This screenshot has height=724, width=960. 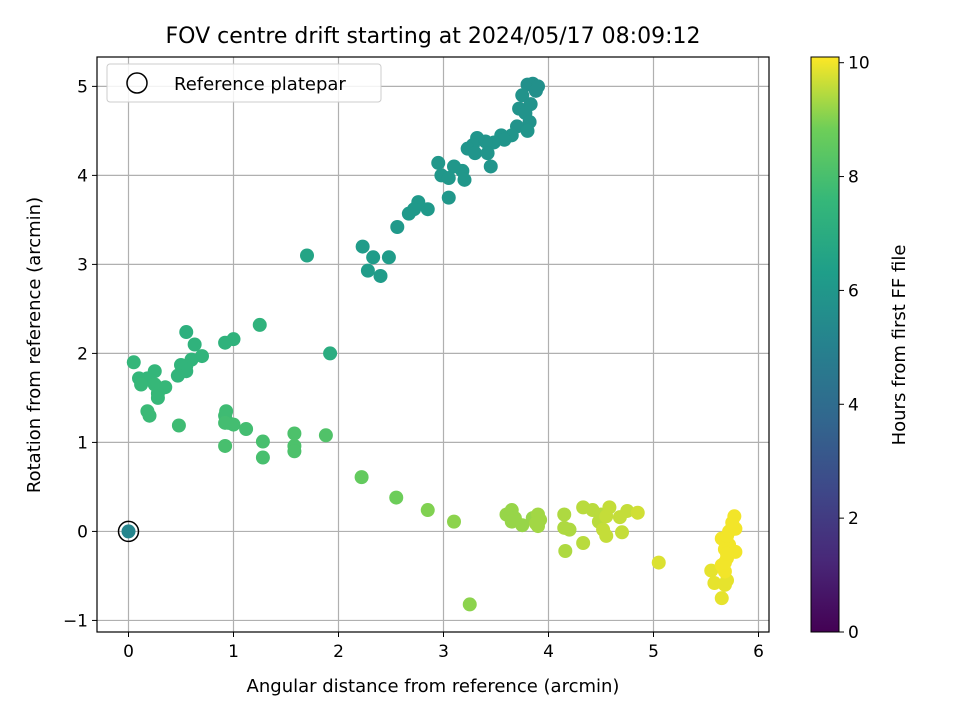 I want to click on colorbar-tick-label: 6, so click(x=853, y=291).